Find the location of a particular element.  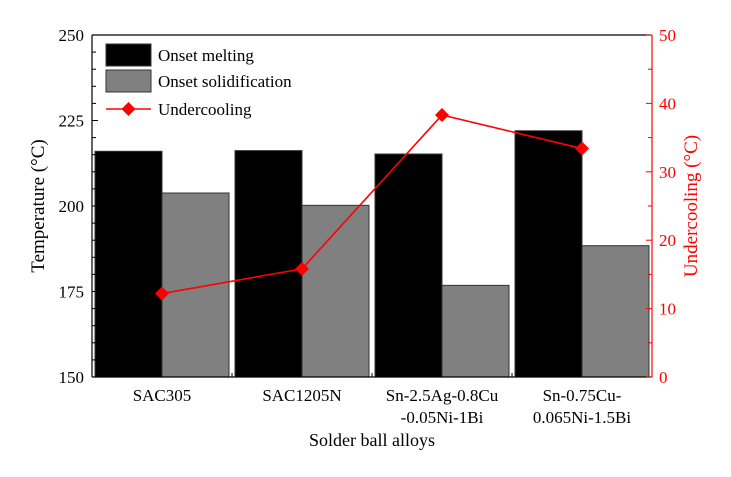

y2-tick-label: 20 is located at coordinates (667, 240).